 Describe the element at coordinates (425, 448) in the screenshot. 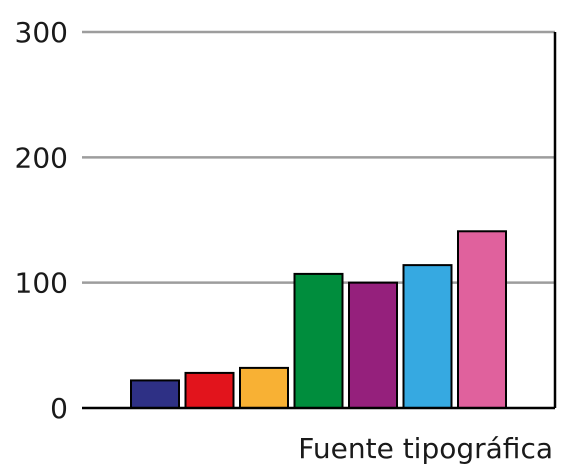

I see `x-axis-label: Fuente tipográfica` at that location.